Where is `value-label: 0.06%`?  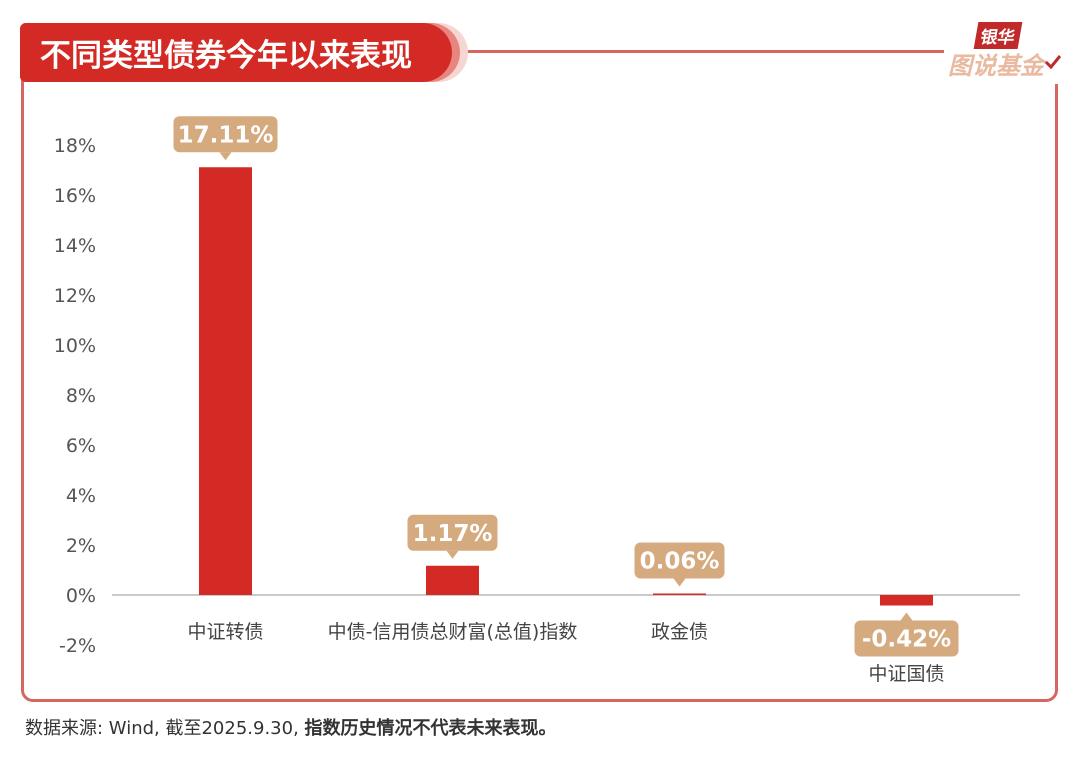 value-label: 0.06% is located at coordinates (680, 562).